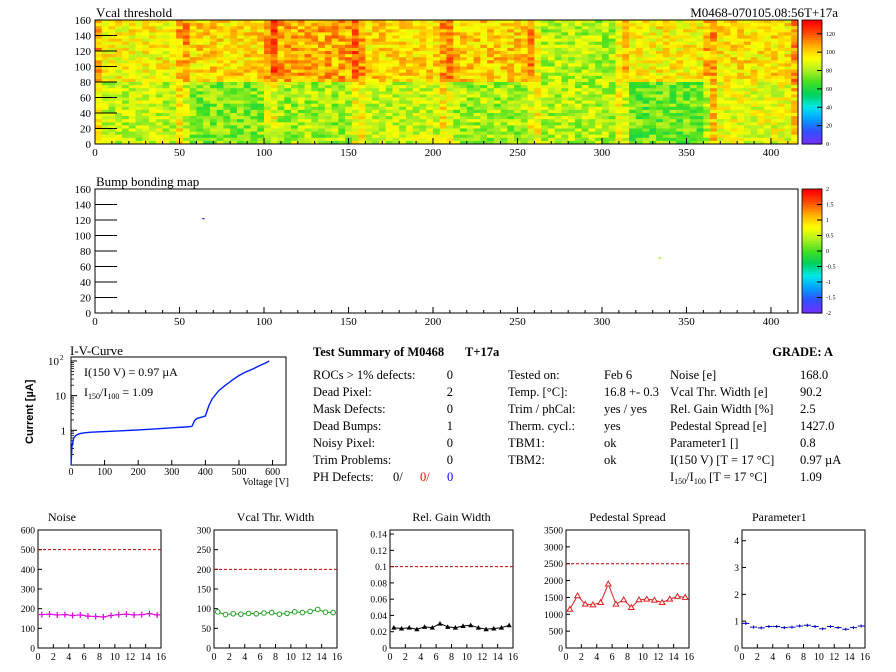 The image size is (896, 672). Describe the element at coordinates (275, 517) in the screenshot. I see `plot-title: Vcal Thr. Width` at that location.